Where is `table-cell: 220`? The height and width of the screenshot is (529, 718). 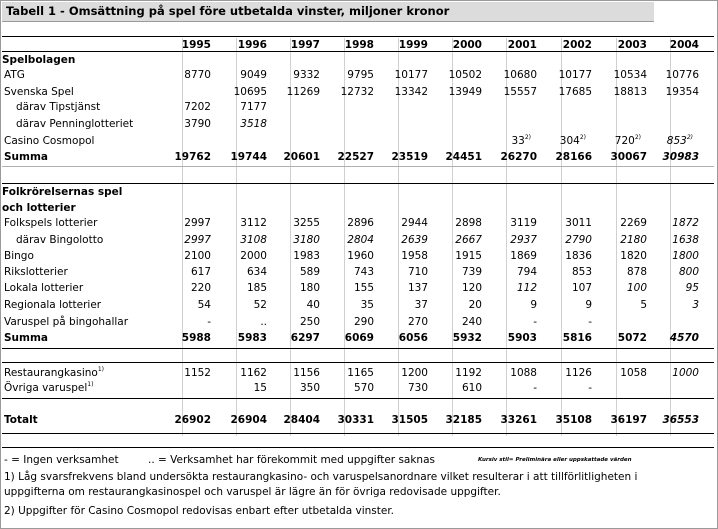 table-cell: 220 is located at coordinates (200, 288).